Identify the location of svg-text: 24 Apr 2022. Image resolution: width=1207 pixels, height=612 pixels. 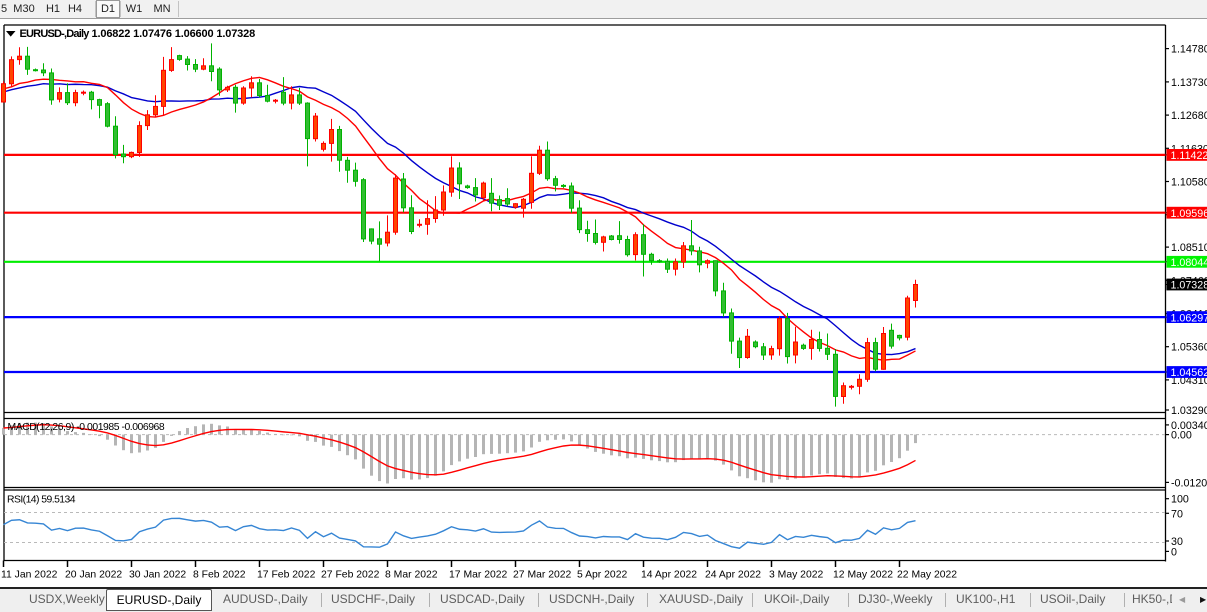
(733, 575).